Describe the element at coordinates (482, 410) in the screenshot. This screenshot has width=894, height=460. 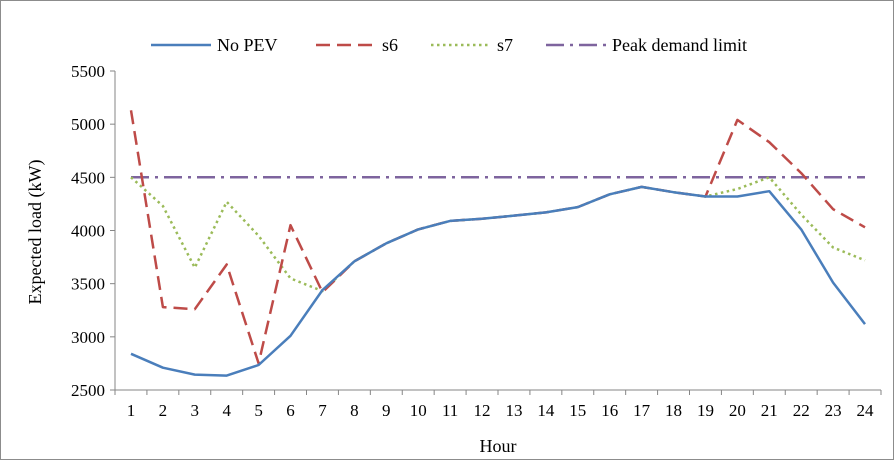
I see `x-tick-label: 12` at that location.